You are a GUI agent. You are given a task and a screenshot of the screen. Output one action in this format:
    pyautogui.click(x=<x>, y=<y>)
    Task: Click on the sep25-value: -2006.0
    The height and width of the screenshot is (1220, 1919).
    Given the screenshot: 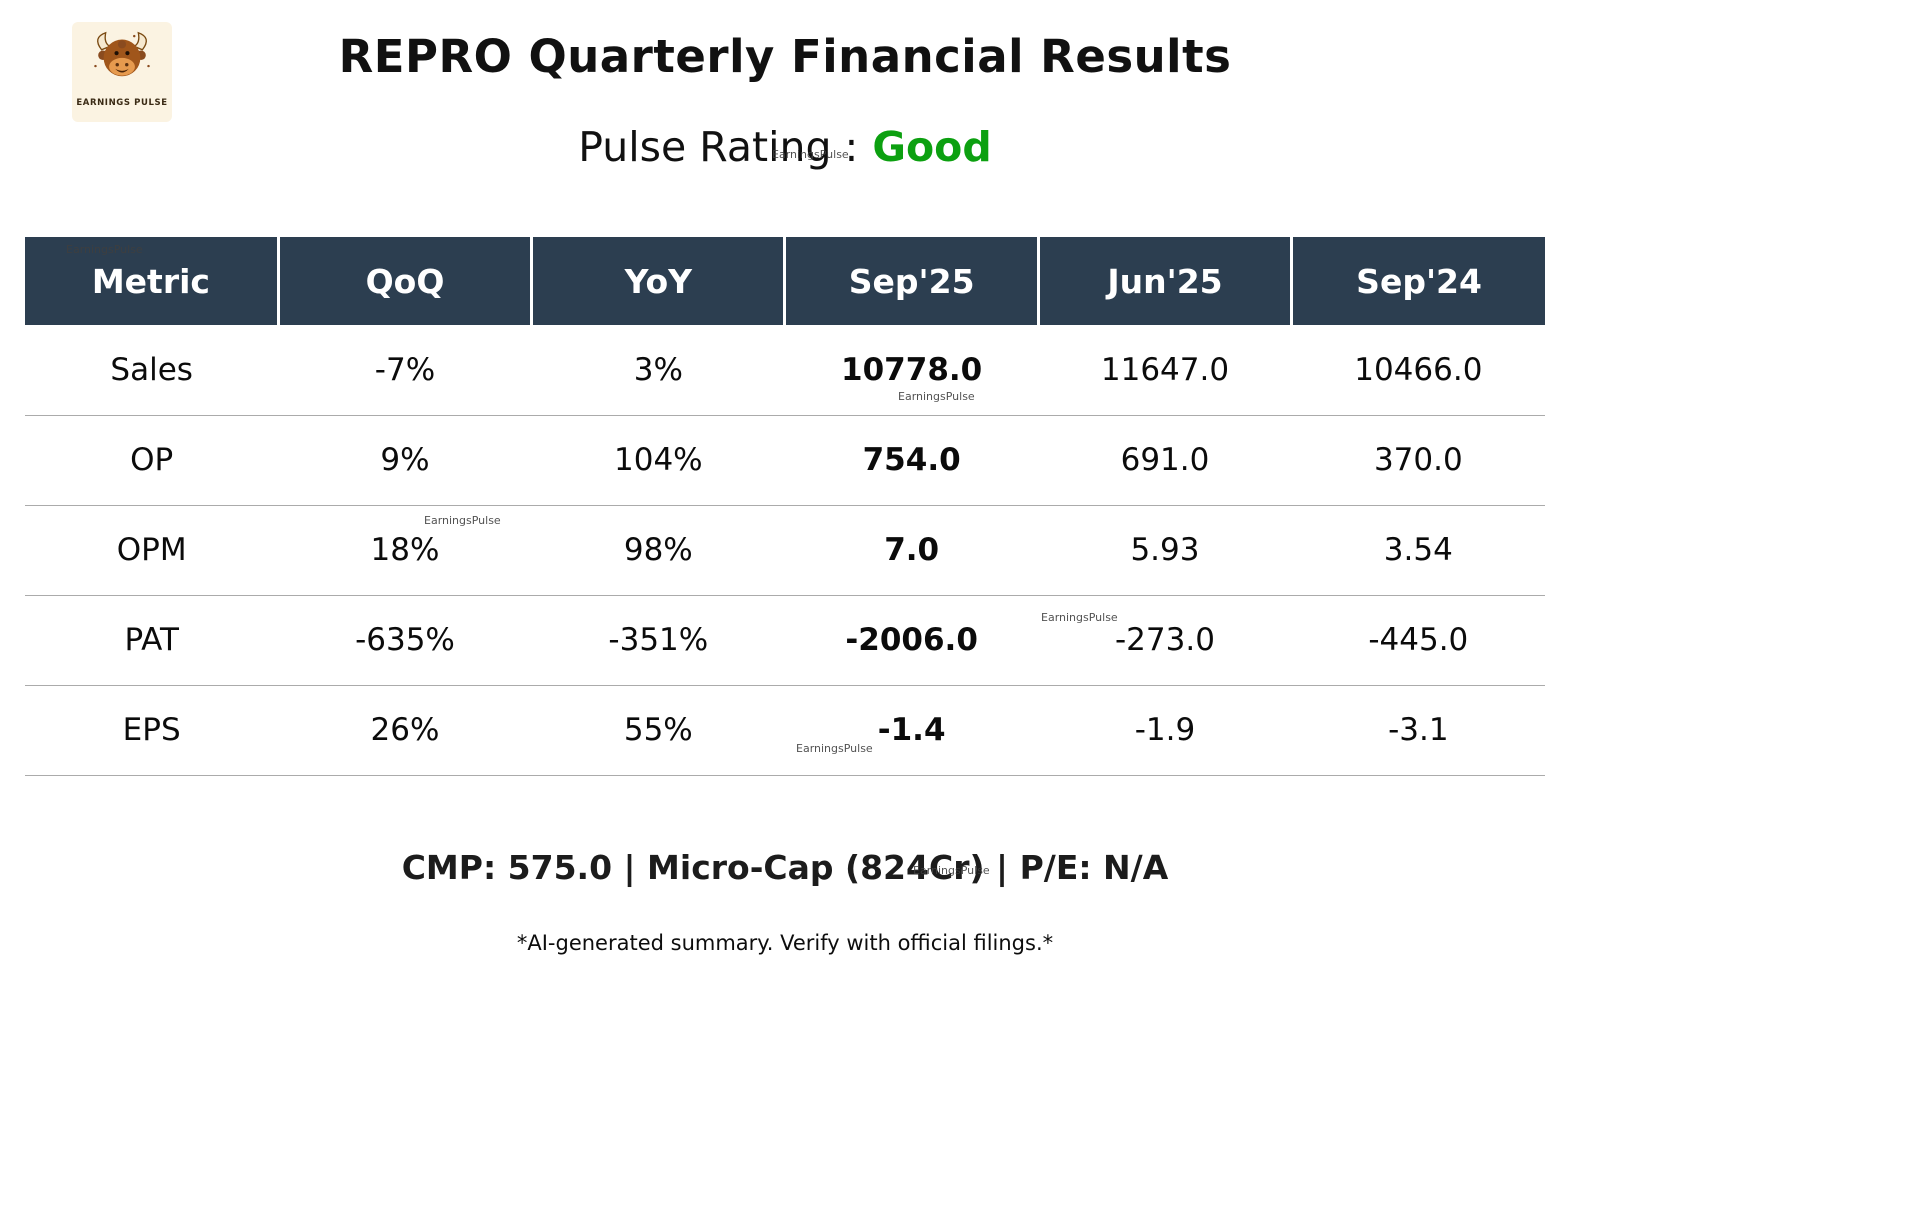 What is the action you would take?
    pyautogui.click(x=911, y=640)
    